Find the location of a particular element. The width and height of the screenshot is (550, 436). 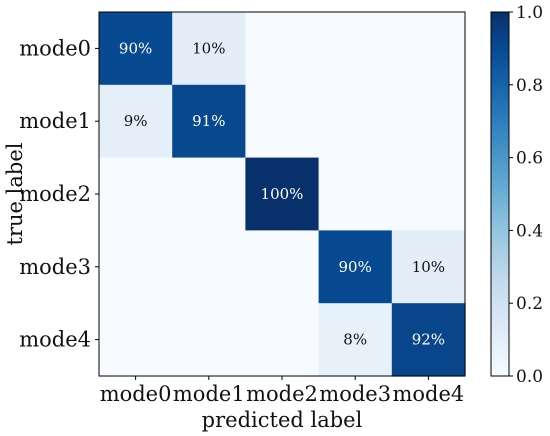

y-axis: mode0 mode1 mode2 mode3 mode4 is located at coordinates (59, 194).